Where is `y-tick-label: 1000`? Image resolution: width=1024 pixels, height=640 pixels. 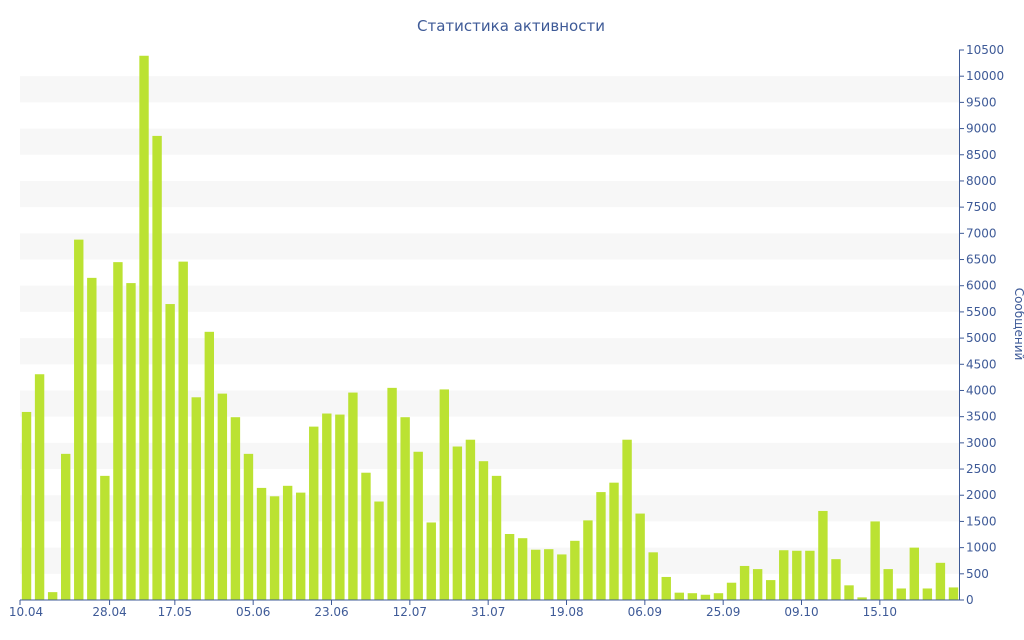
y-tick-label: 1000 is located at coordinates (981, 548).